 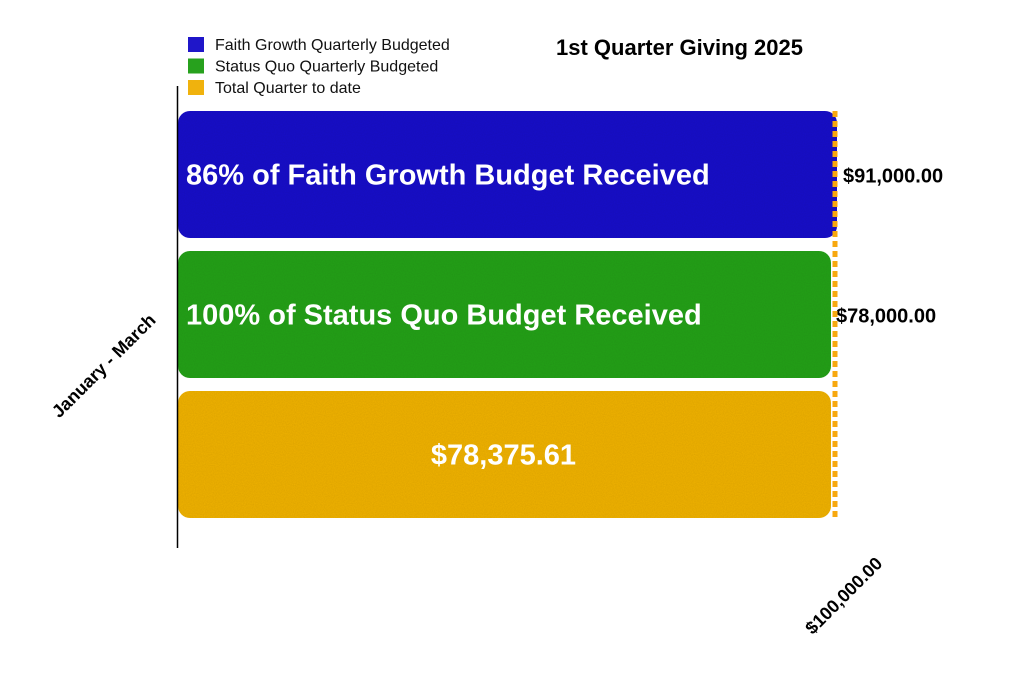 I want to click on bar-label-2: 100% of Status Quo Budget Received, so click(x=444, y=316).